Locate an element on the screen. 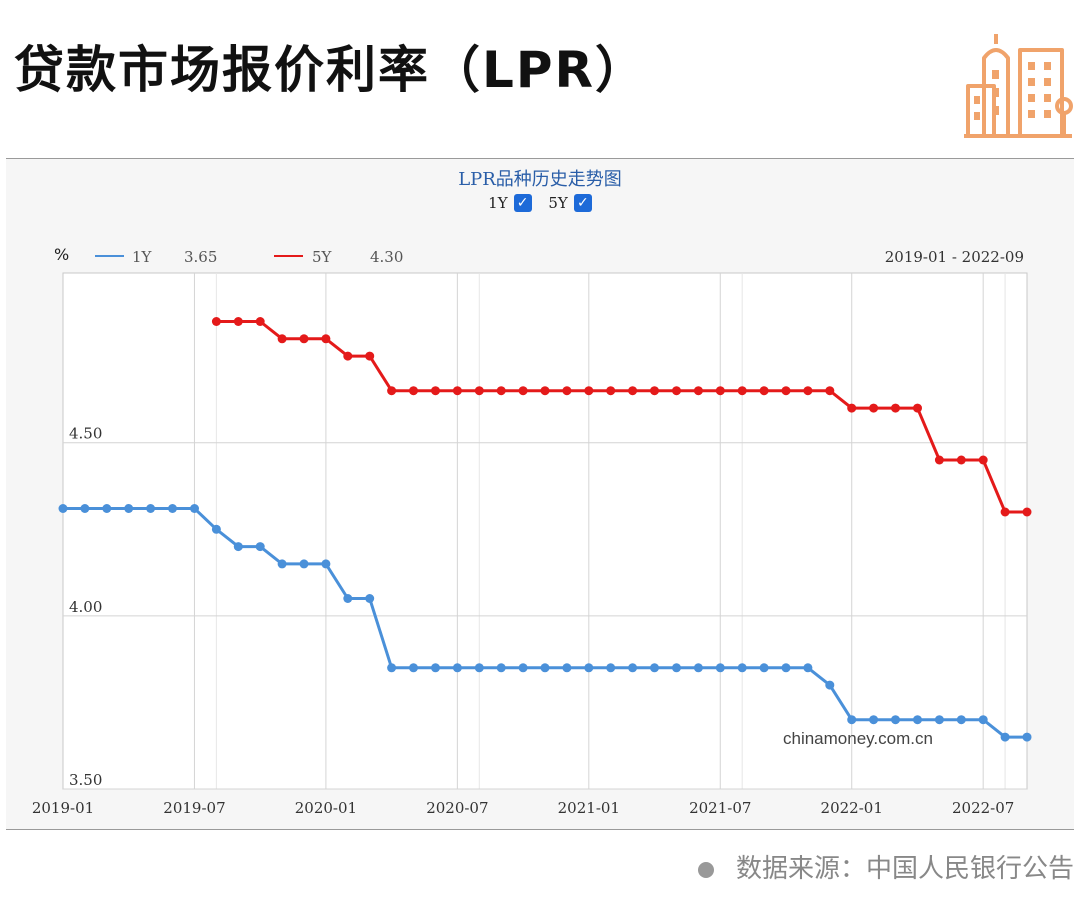 The width and height of the screenshot is (1080, 911). y-tick-label: 4.00 is located at coordinates (85, 607).